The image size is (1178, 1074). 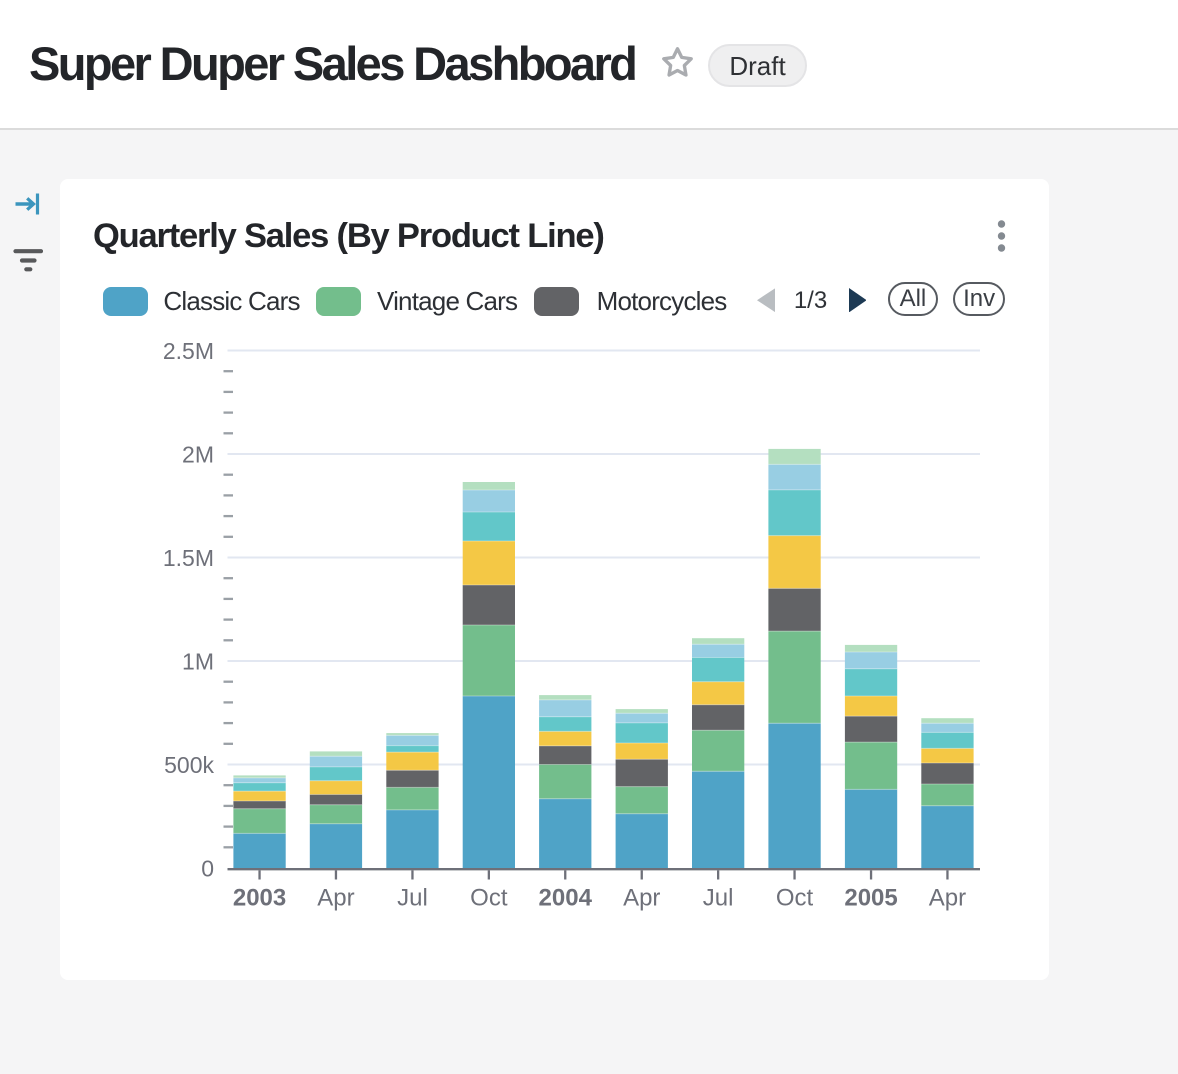 What do you see at coordinates (188, 351) in the screenshot?
I see `svg-text: 2.5M` at bounding box center [188, 351].